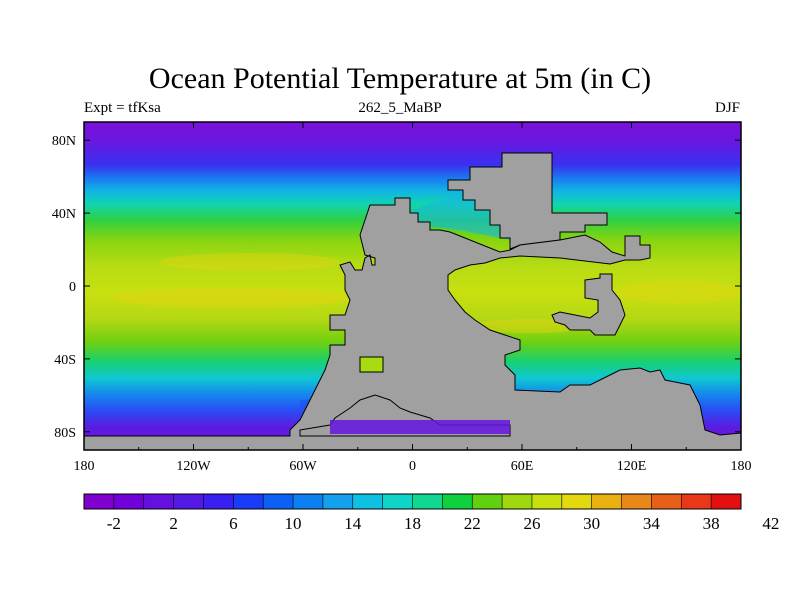  I want to click on warm-anomaly-east, so click(680, 292).